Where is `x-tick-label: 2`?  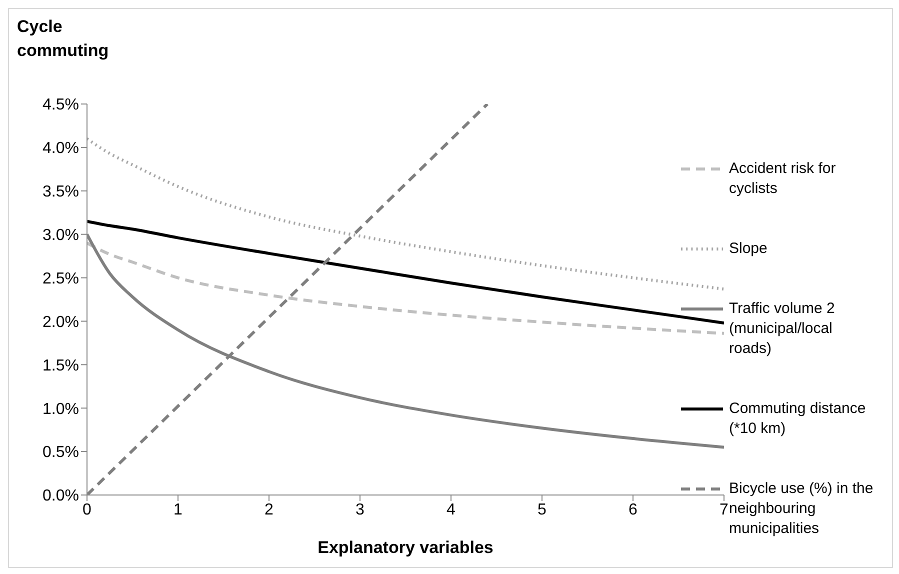 x-tick-label: 2 is located at coordinates (269, 509).